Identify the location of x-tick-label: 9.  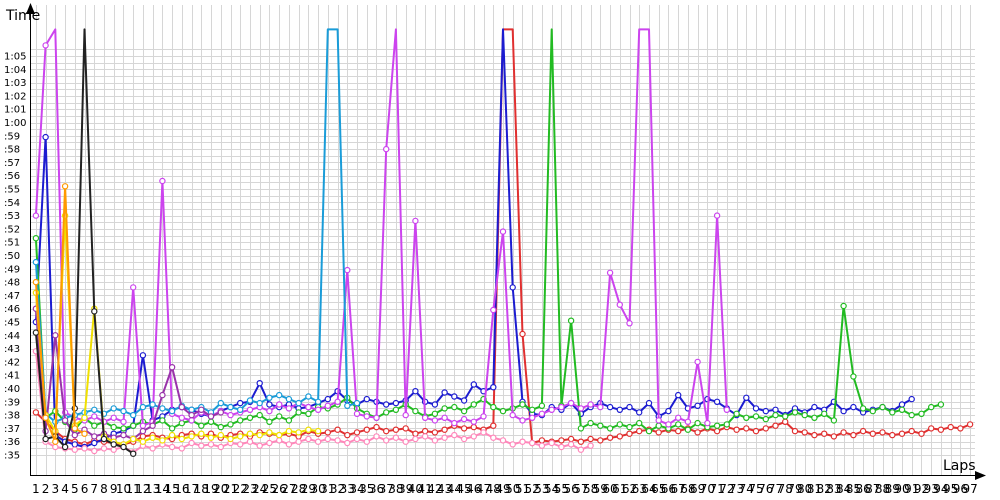
(114, 489).